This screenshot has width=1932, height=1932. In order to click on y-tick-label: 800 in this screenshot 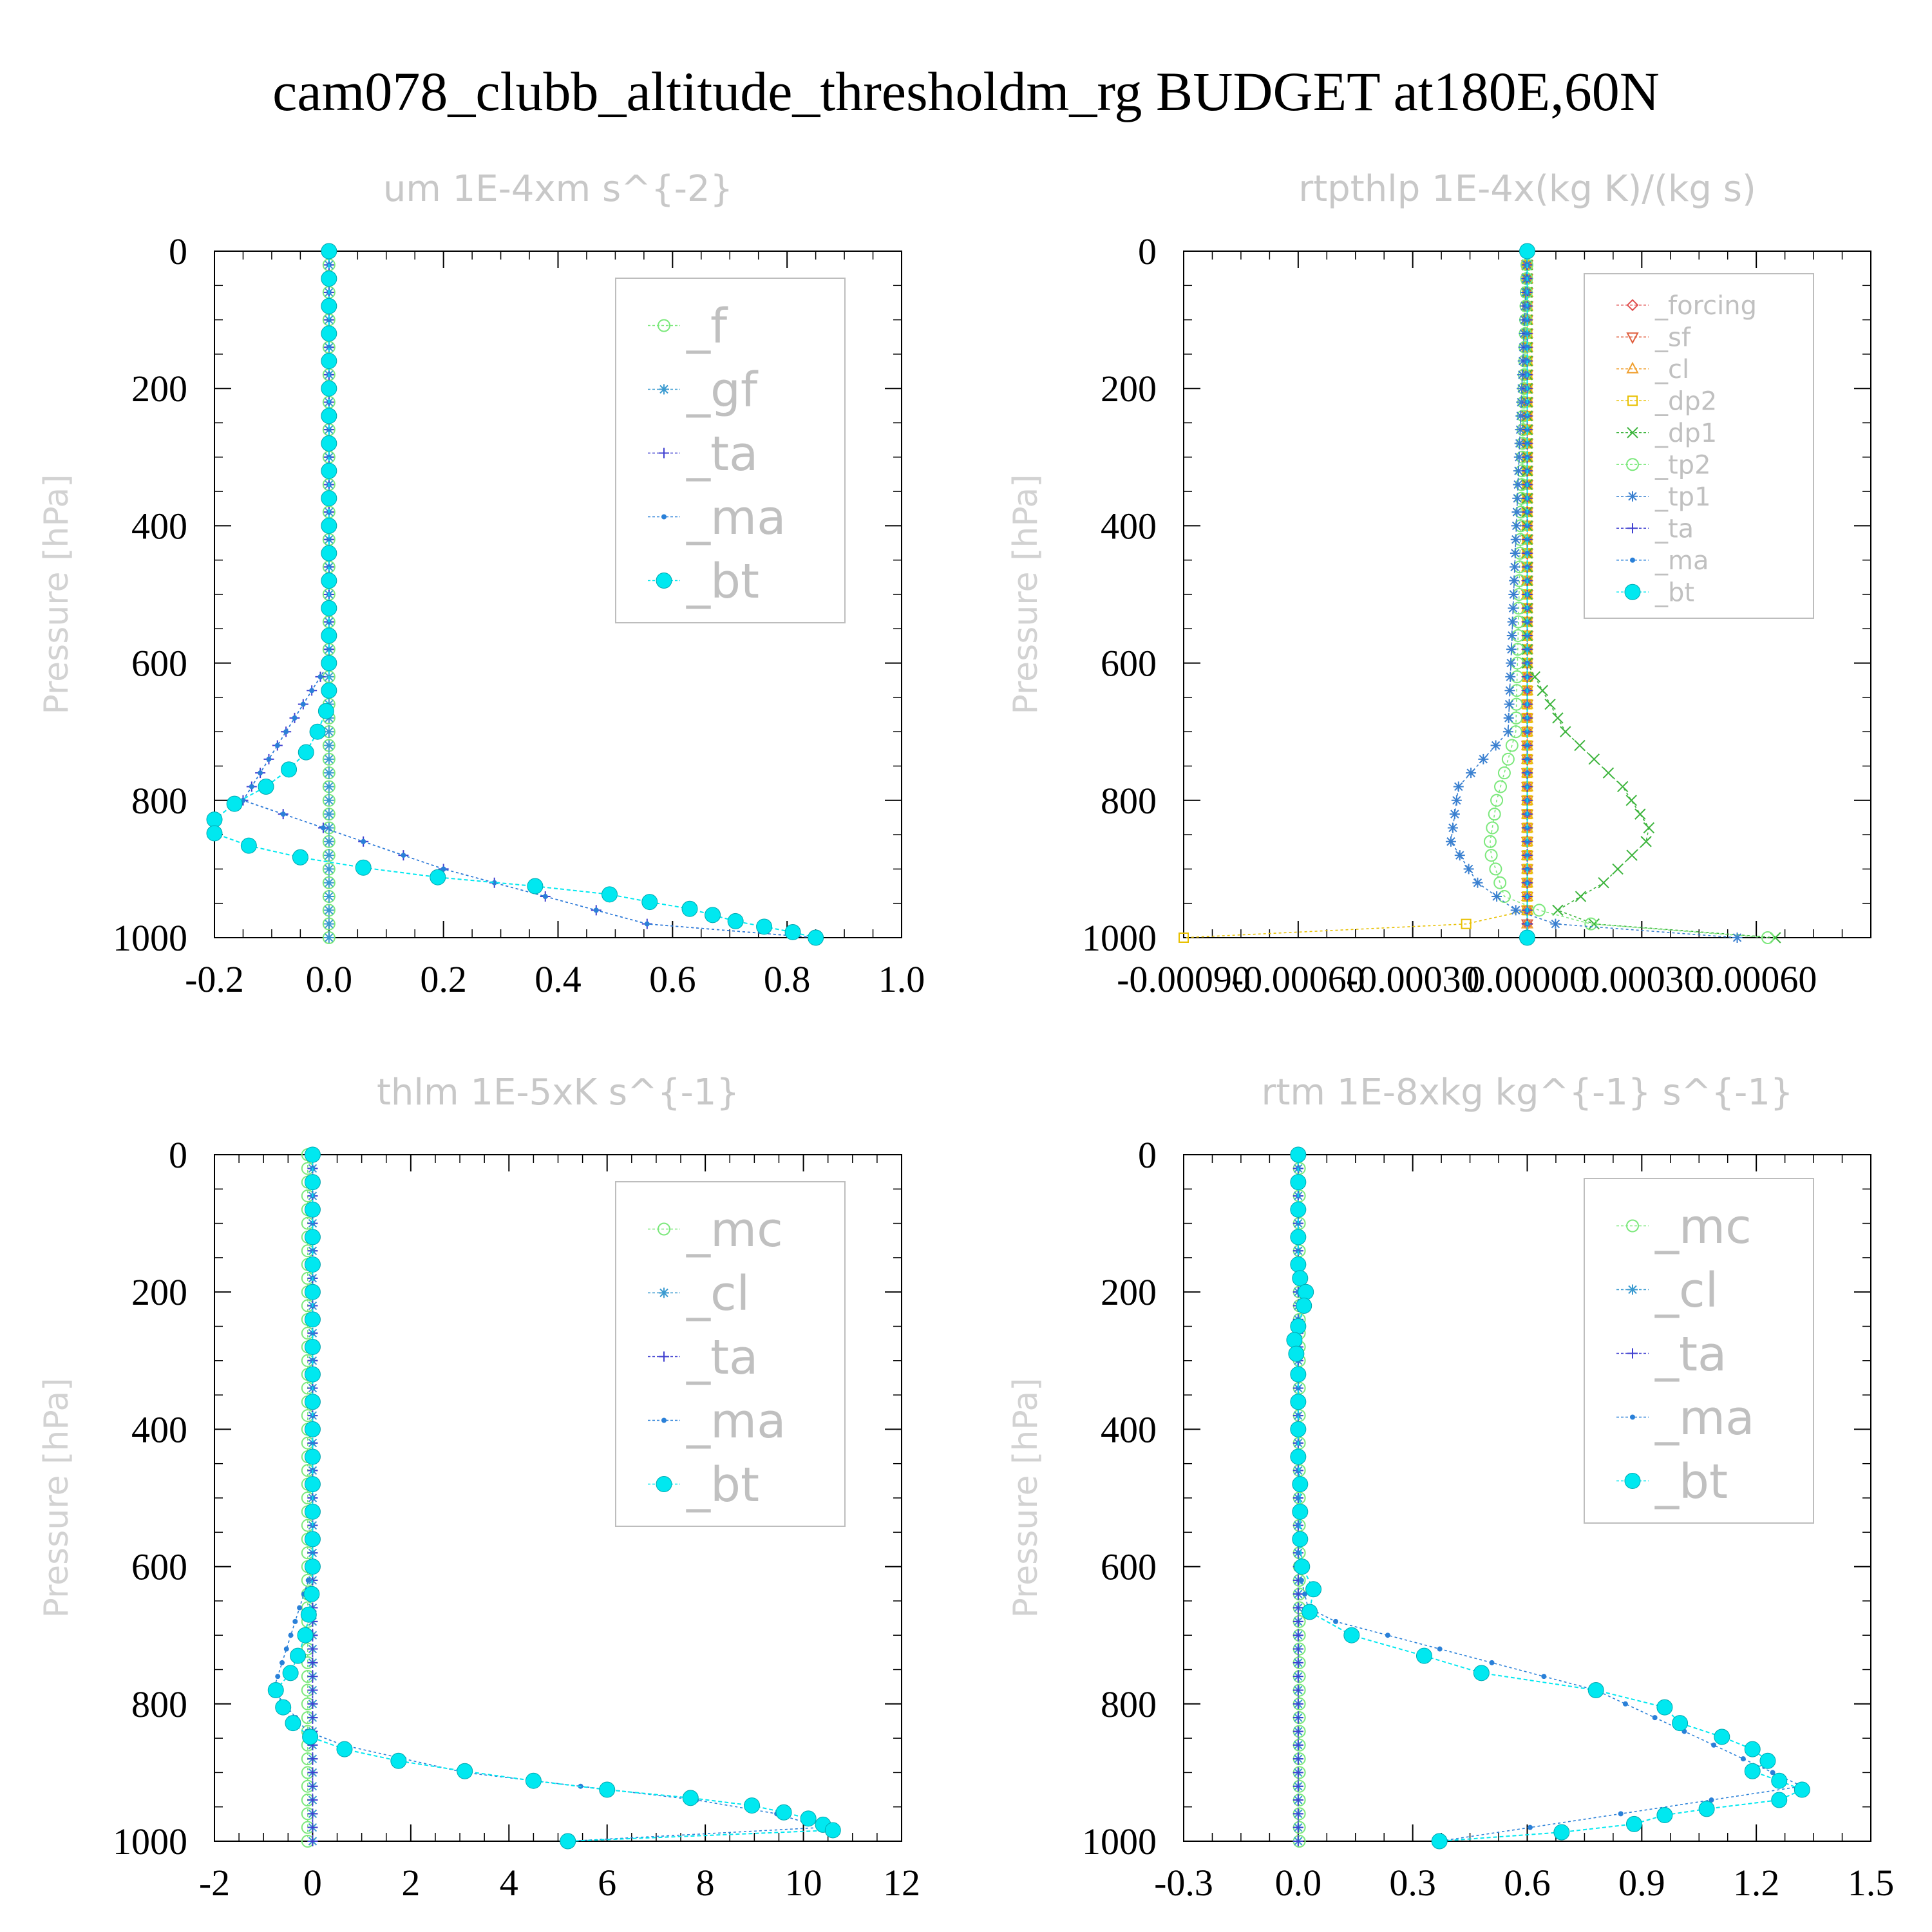, I will do `click(159, 1704)`.